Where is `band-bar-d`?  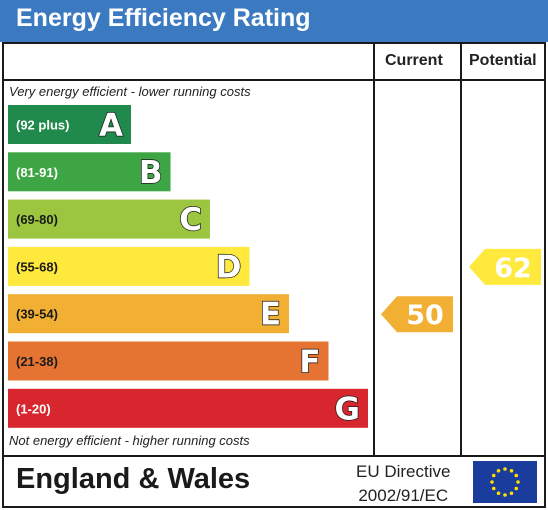 band-bar-d is located at coordinates (129, 266).